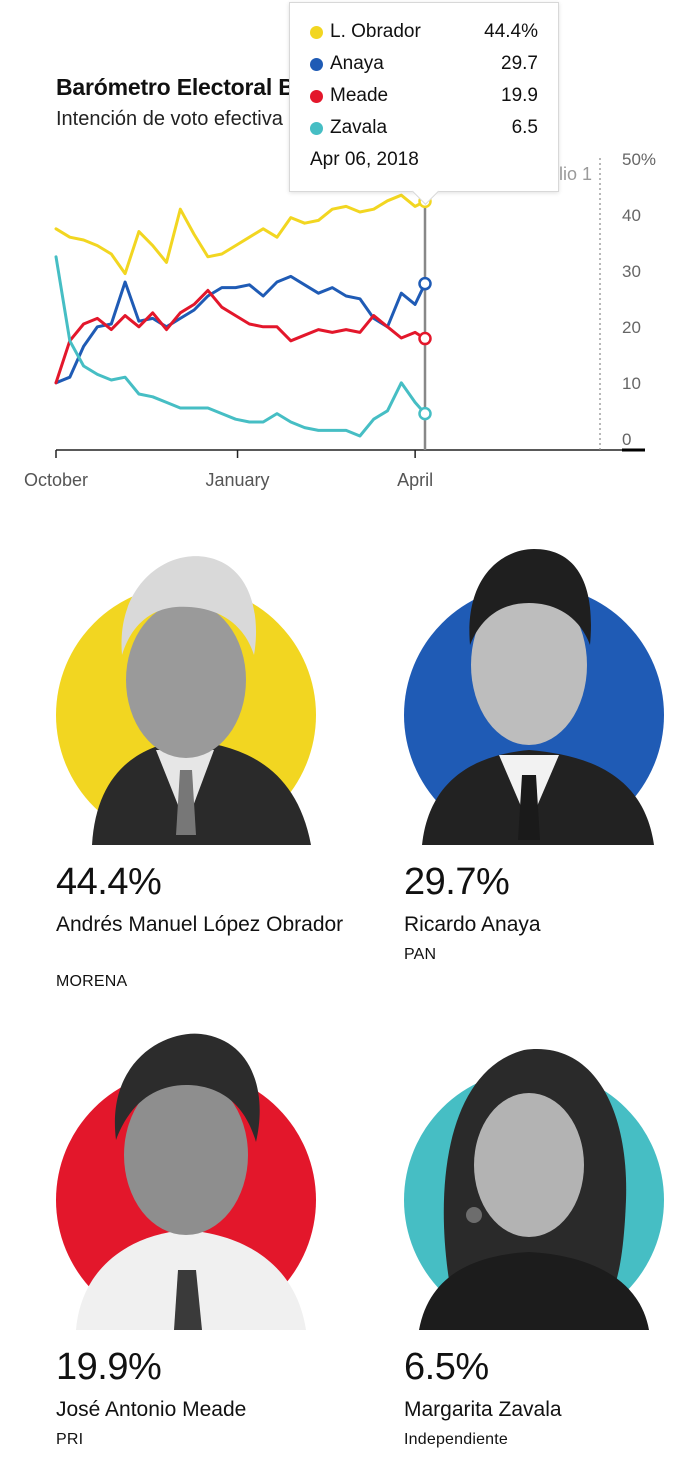 Image resolution: width=700 pixels, height=1471 pixels. I want to click on candidate-percentage: 44.4%, so click(109, 882).